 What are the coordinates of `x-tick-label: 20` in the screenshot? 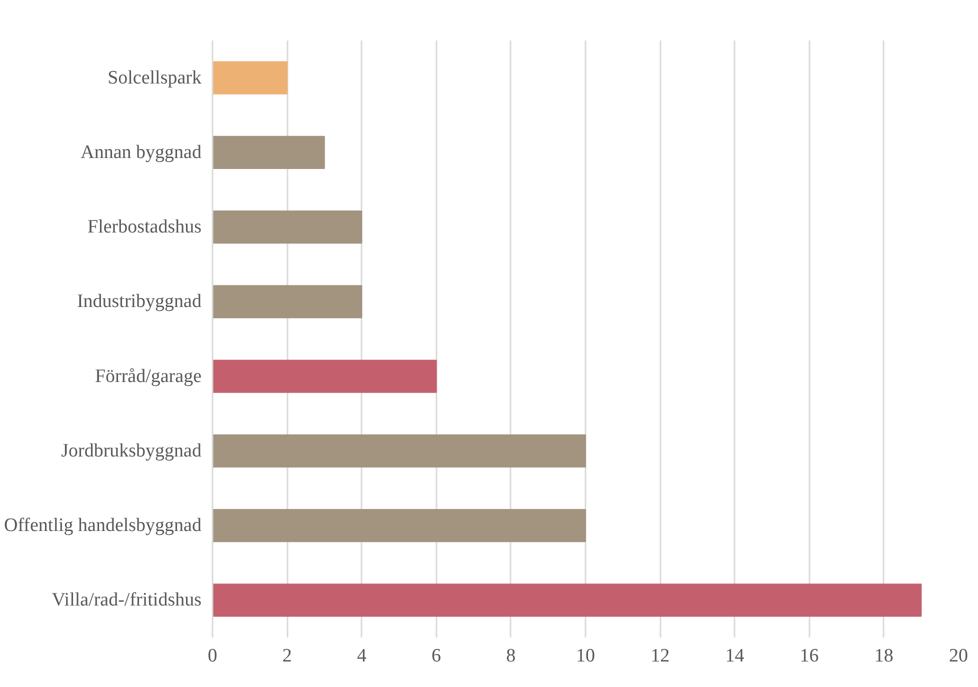 It's located at (958, 656).